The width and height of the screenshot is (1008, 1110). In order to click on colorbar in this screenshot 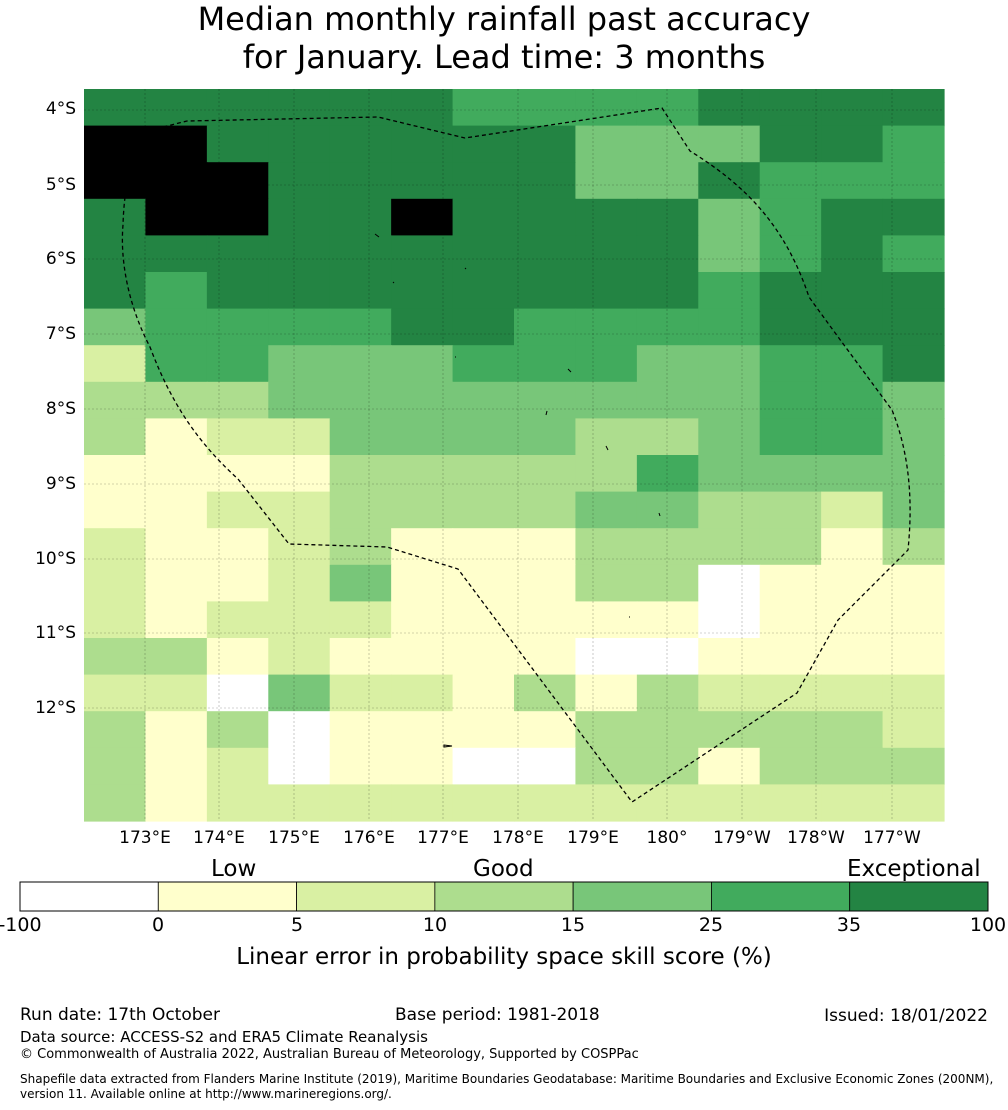, I will do `click(504, 896)`.